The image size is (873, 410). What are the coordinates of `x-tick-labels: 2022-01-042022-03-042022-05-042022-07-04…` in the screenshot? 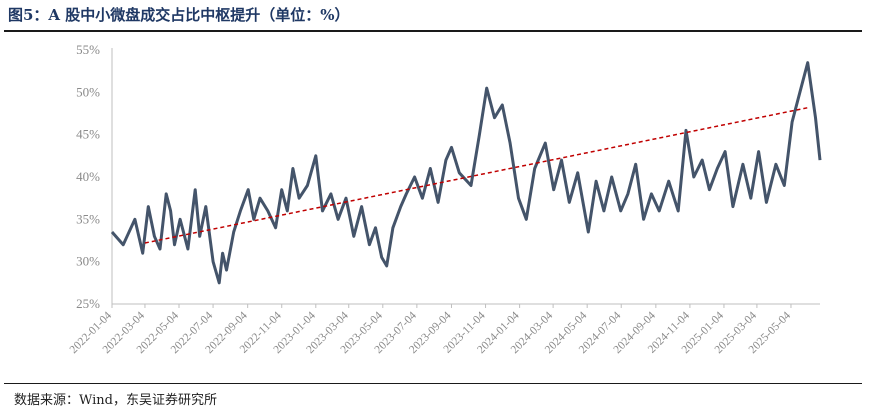 It's located at (430, 330).